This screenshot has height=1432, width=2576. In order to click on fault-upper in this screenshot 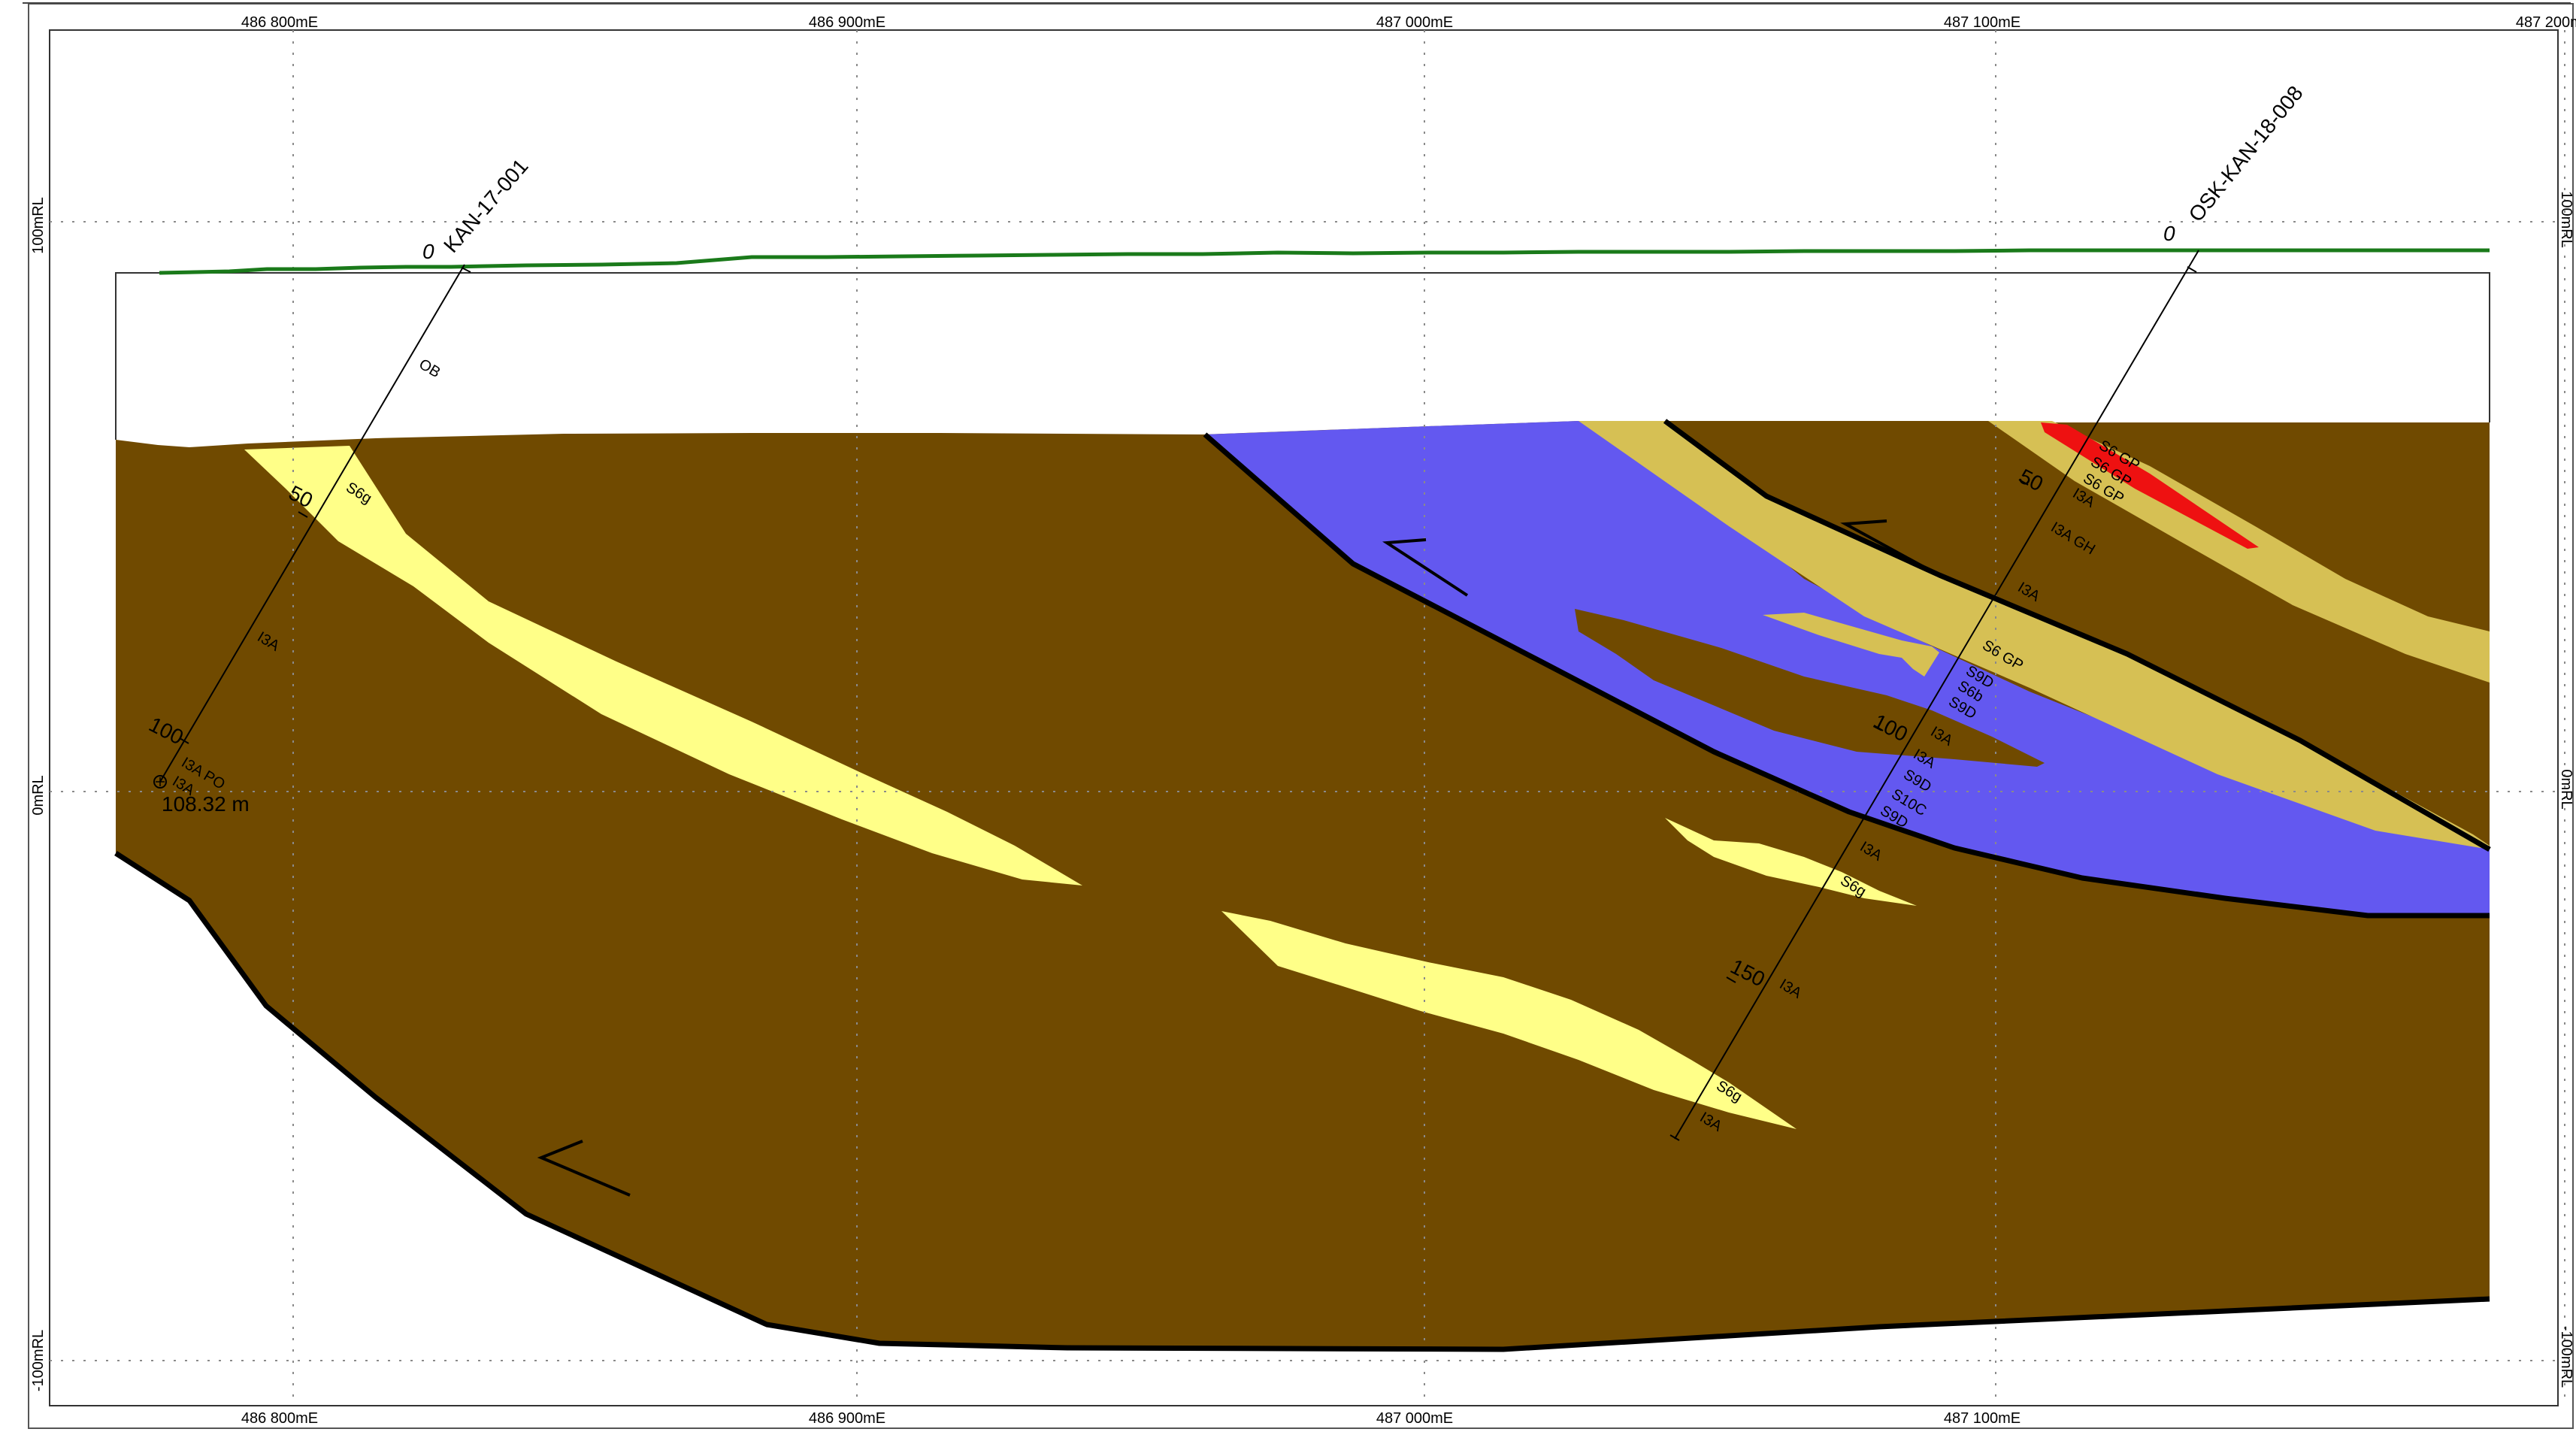, I will do `click(2077, 635)`.